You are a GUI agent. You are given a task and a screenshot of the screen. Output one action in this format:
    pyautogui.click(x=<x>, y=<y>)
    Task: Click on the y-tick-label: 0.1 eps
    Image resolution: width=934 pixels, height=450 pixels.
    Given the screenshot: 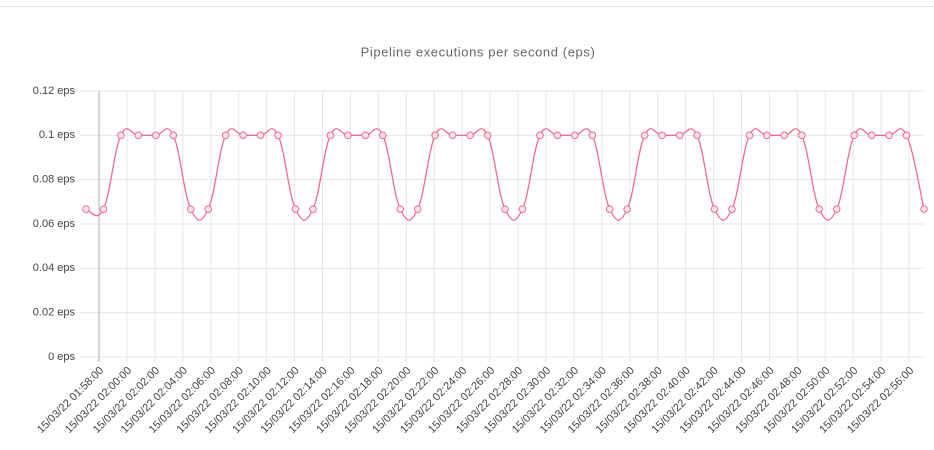 What is the action you would take?
    pyautogui.click(x=57, y=135)
    